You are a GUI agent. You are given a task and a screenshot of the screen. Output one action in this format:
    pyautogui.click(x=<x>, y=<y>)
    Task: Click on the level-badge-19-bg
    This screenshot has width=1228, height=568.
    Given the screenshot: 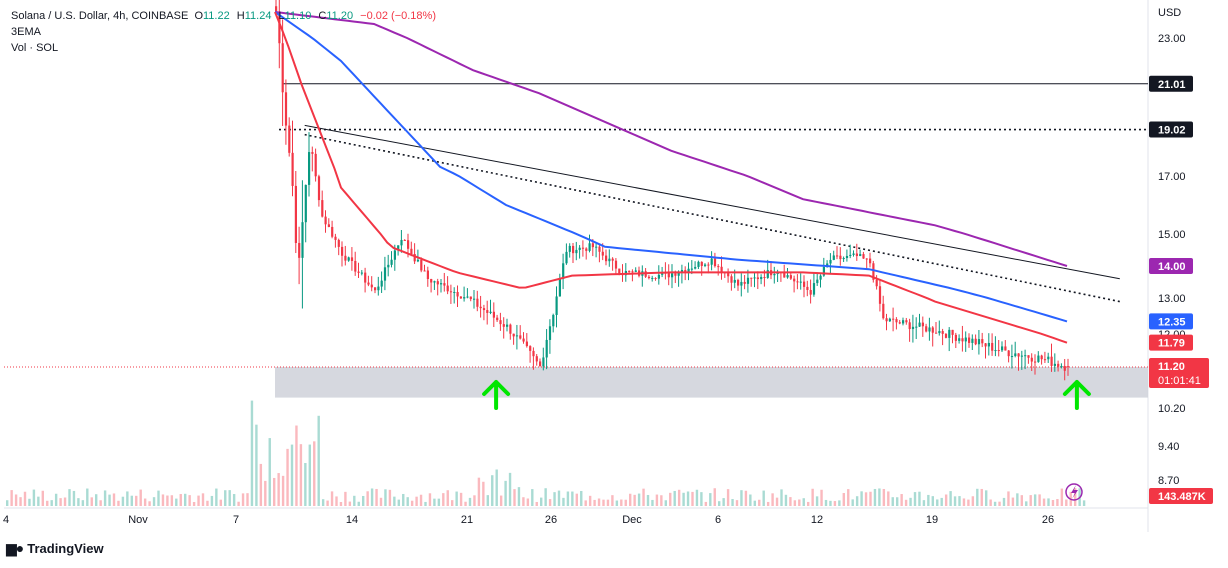 What is the action you would take?
    pyautogui.click(x=1171, y=129)
    